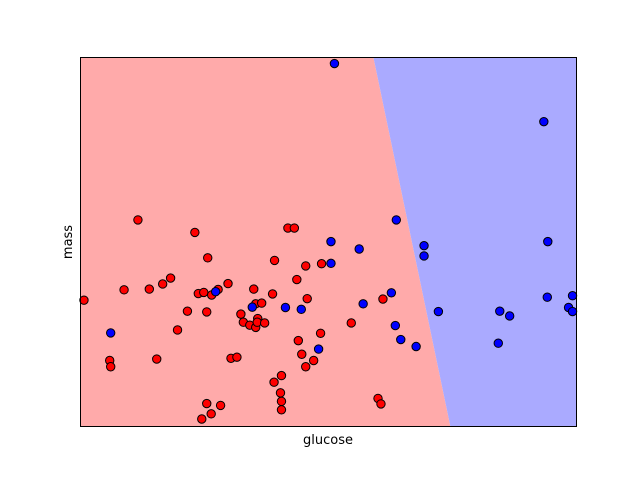 The width and height of the screenshot is (640, 480). What do you see at coordinates (68, 242) in the screenshot?
I see `y-axis-label: mass` at bounding box center [68, 242].